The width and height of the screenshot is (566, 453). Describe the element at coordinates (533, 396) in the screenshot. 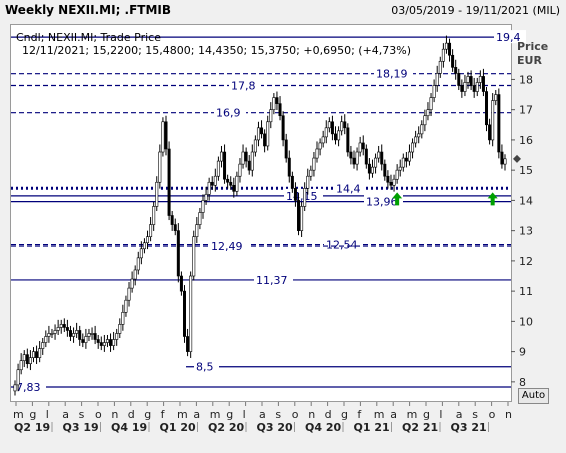

I see `auto-scale-button: Auto` at that location.